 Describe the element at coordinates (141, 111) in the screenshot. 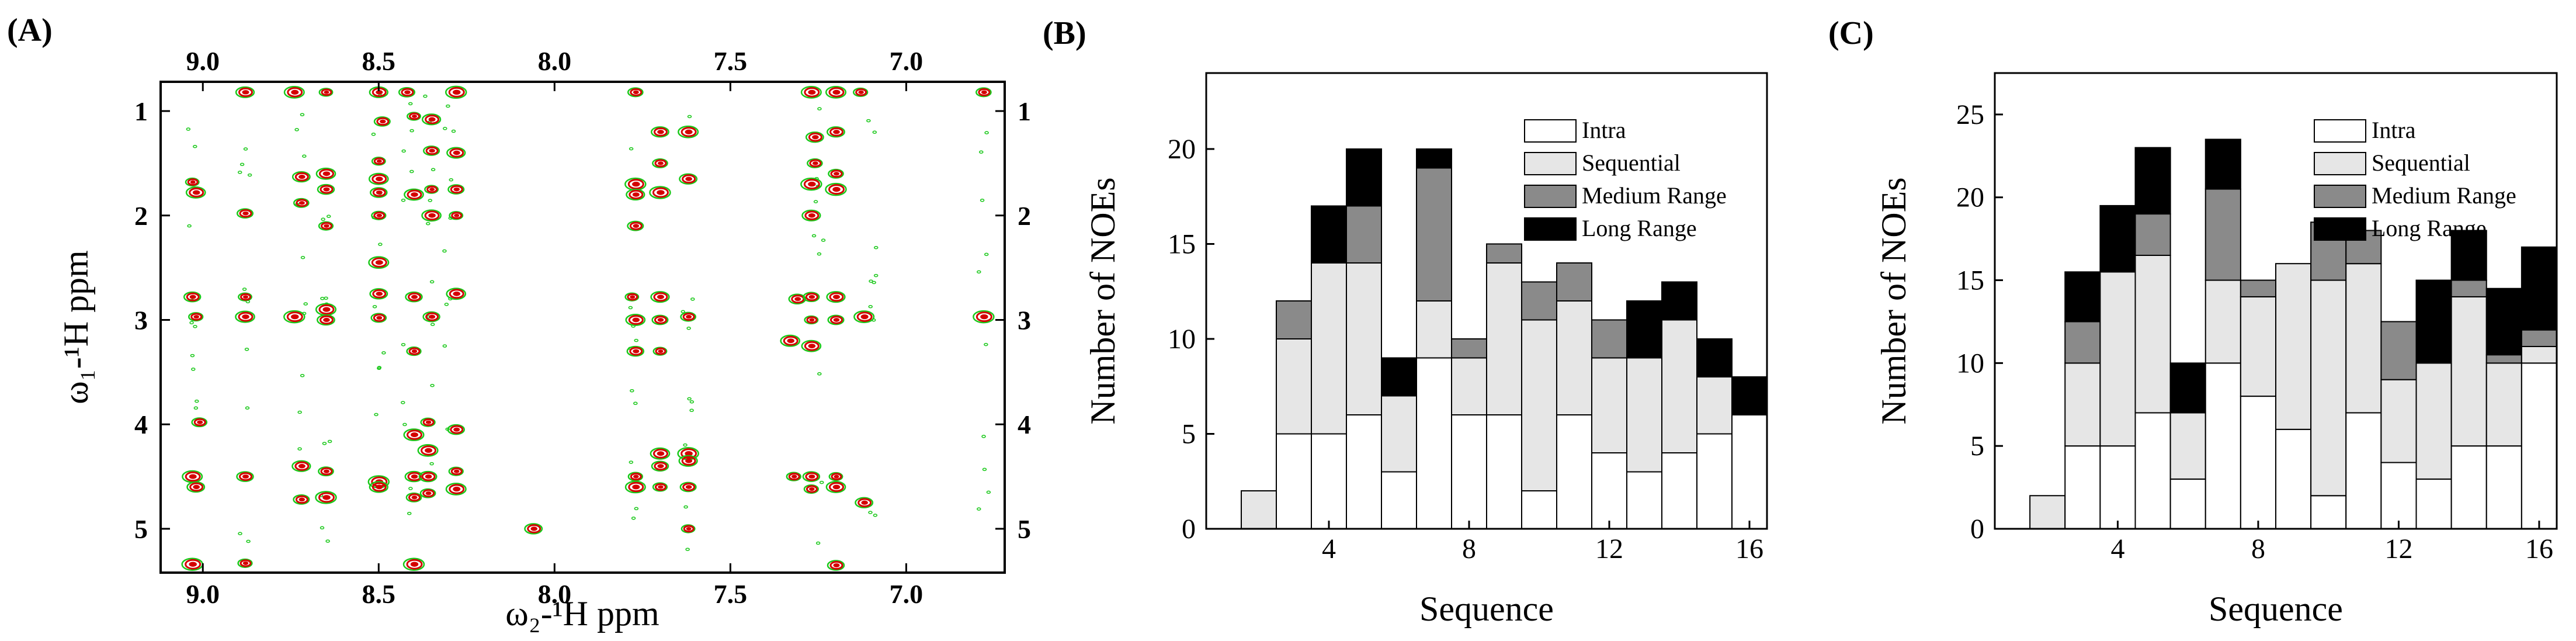

I see `y-tick-label-left: 1` at that location.